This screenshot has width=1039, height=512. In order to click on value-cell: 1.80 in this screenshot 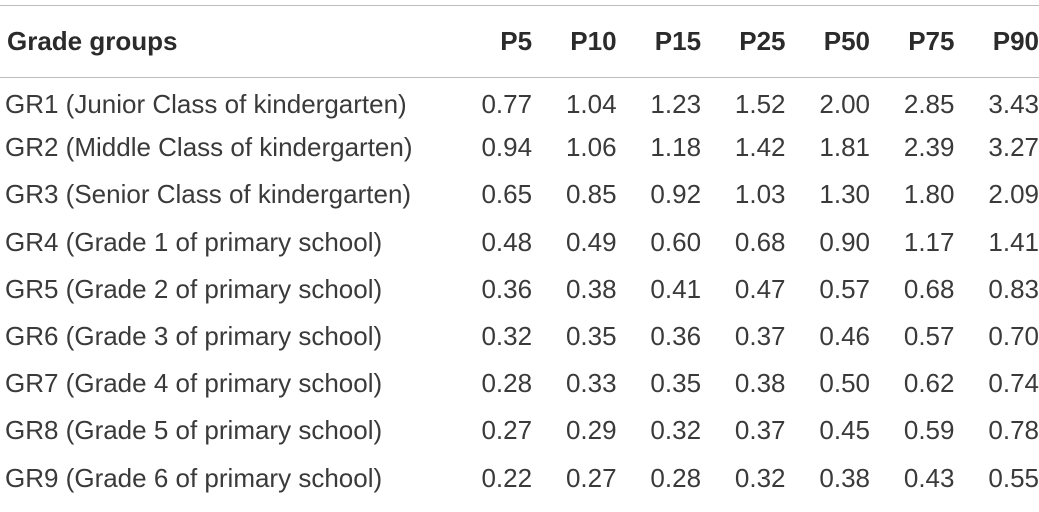, I will do `click(929, 194)`.